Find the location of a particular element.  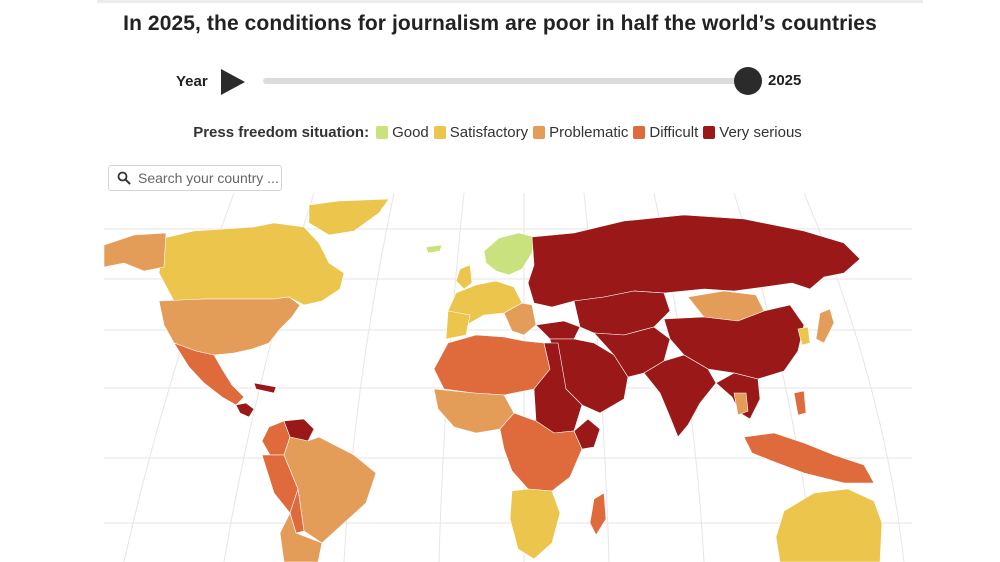

region-central-america is located at coordinates (245, 410).